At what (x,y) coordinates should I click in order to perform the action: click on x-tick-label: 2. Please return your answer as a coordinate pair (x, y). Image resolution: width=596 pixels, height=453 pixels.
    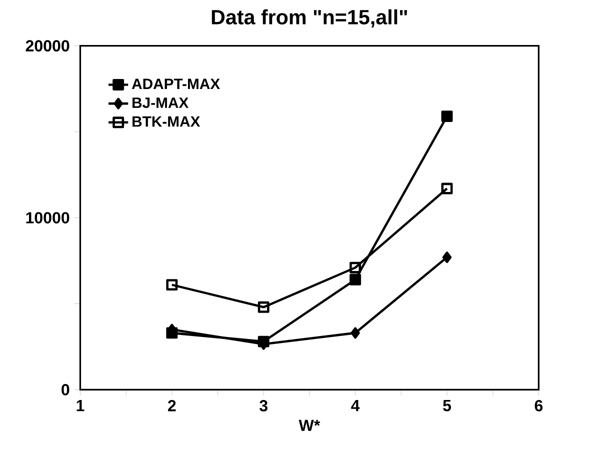
    Looking at the image, I should click on (172, 406).